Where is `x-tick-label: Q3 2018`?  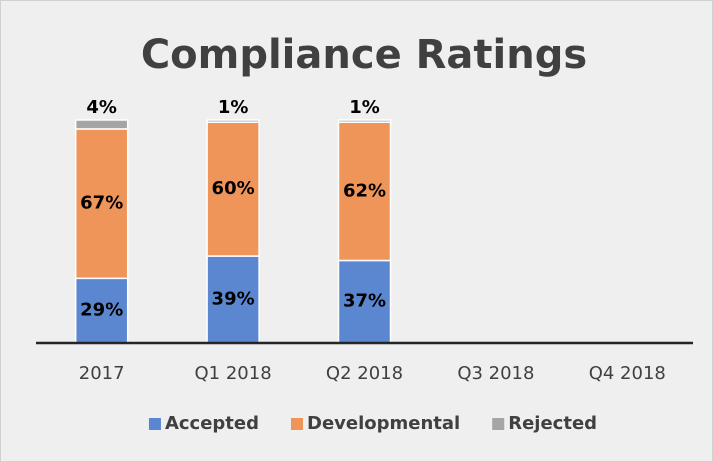 x-tick-label: Q3 2018 is located at coordinates (495, 373).